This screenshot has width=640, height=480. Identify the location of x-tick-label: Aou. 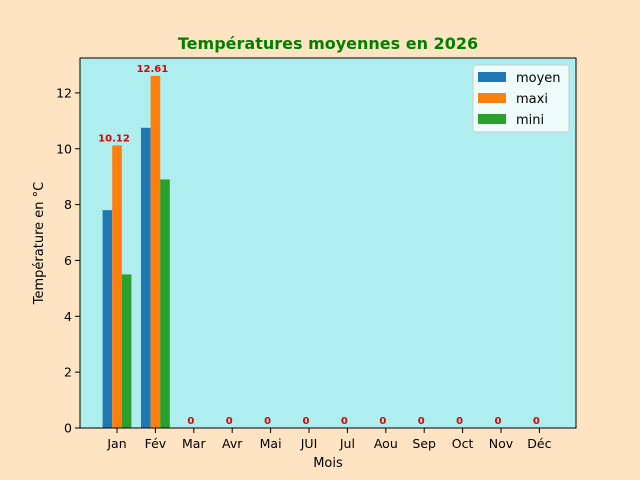
(386, 443).